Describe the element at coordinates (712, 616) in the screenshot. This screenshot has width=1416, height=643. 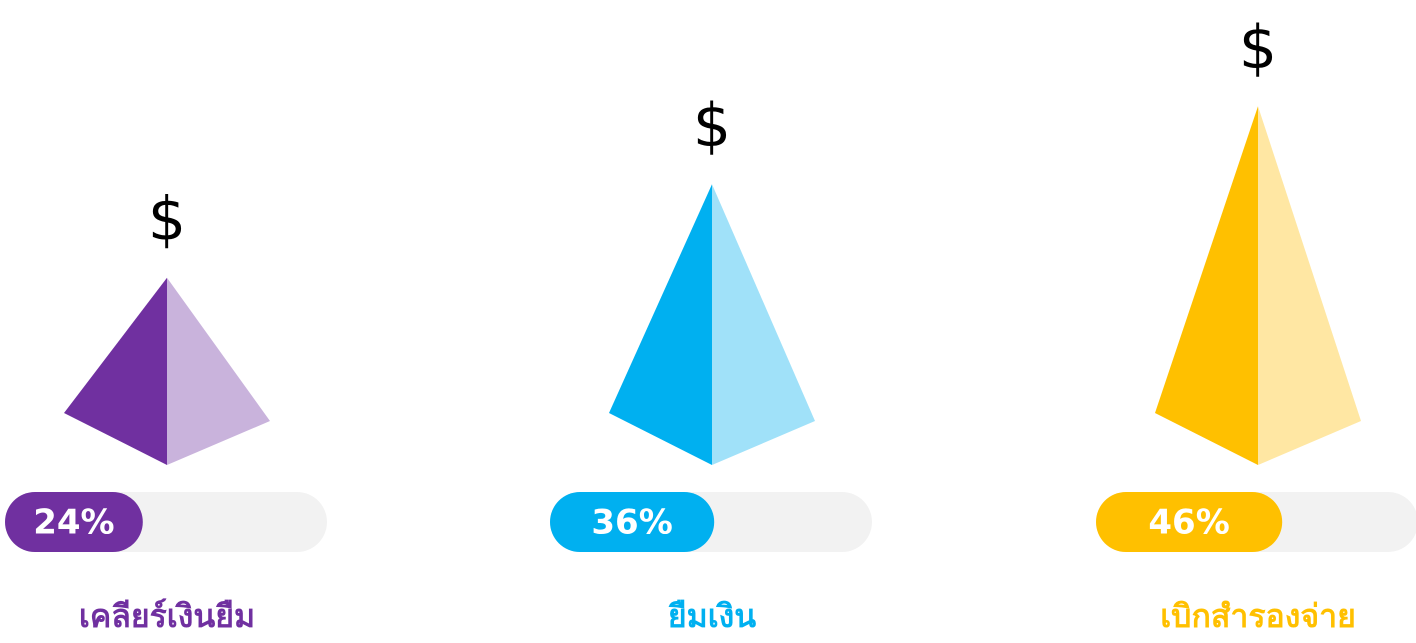
I see `category-label: ยืมเงิน` at that location.